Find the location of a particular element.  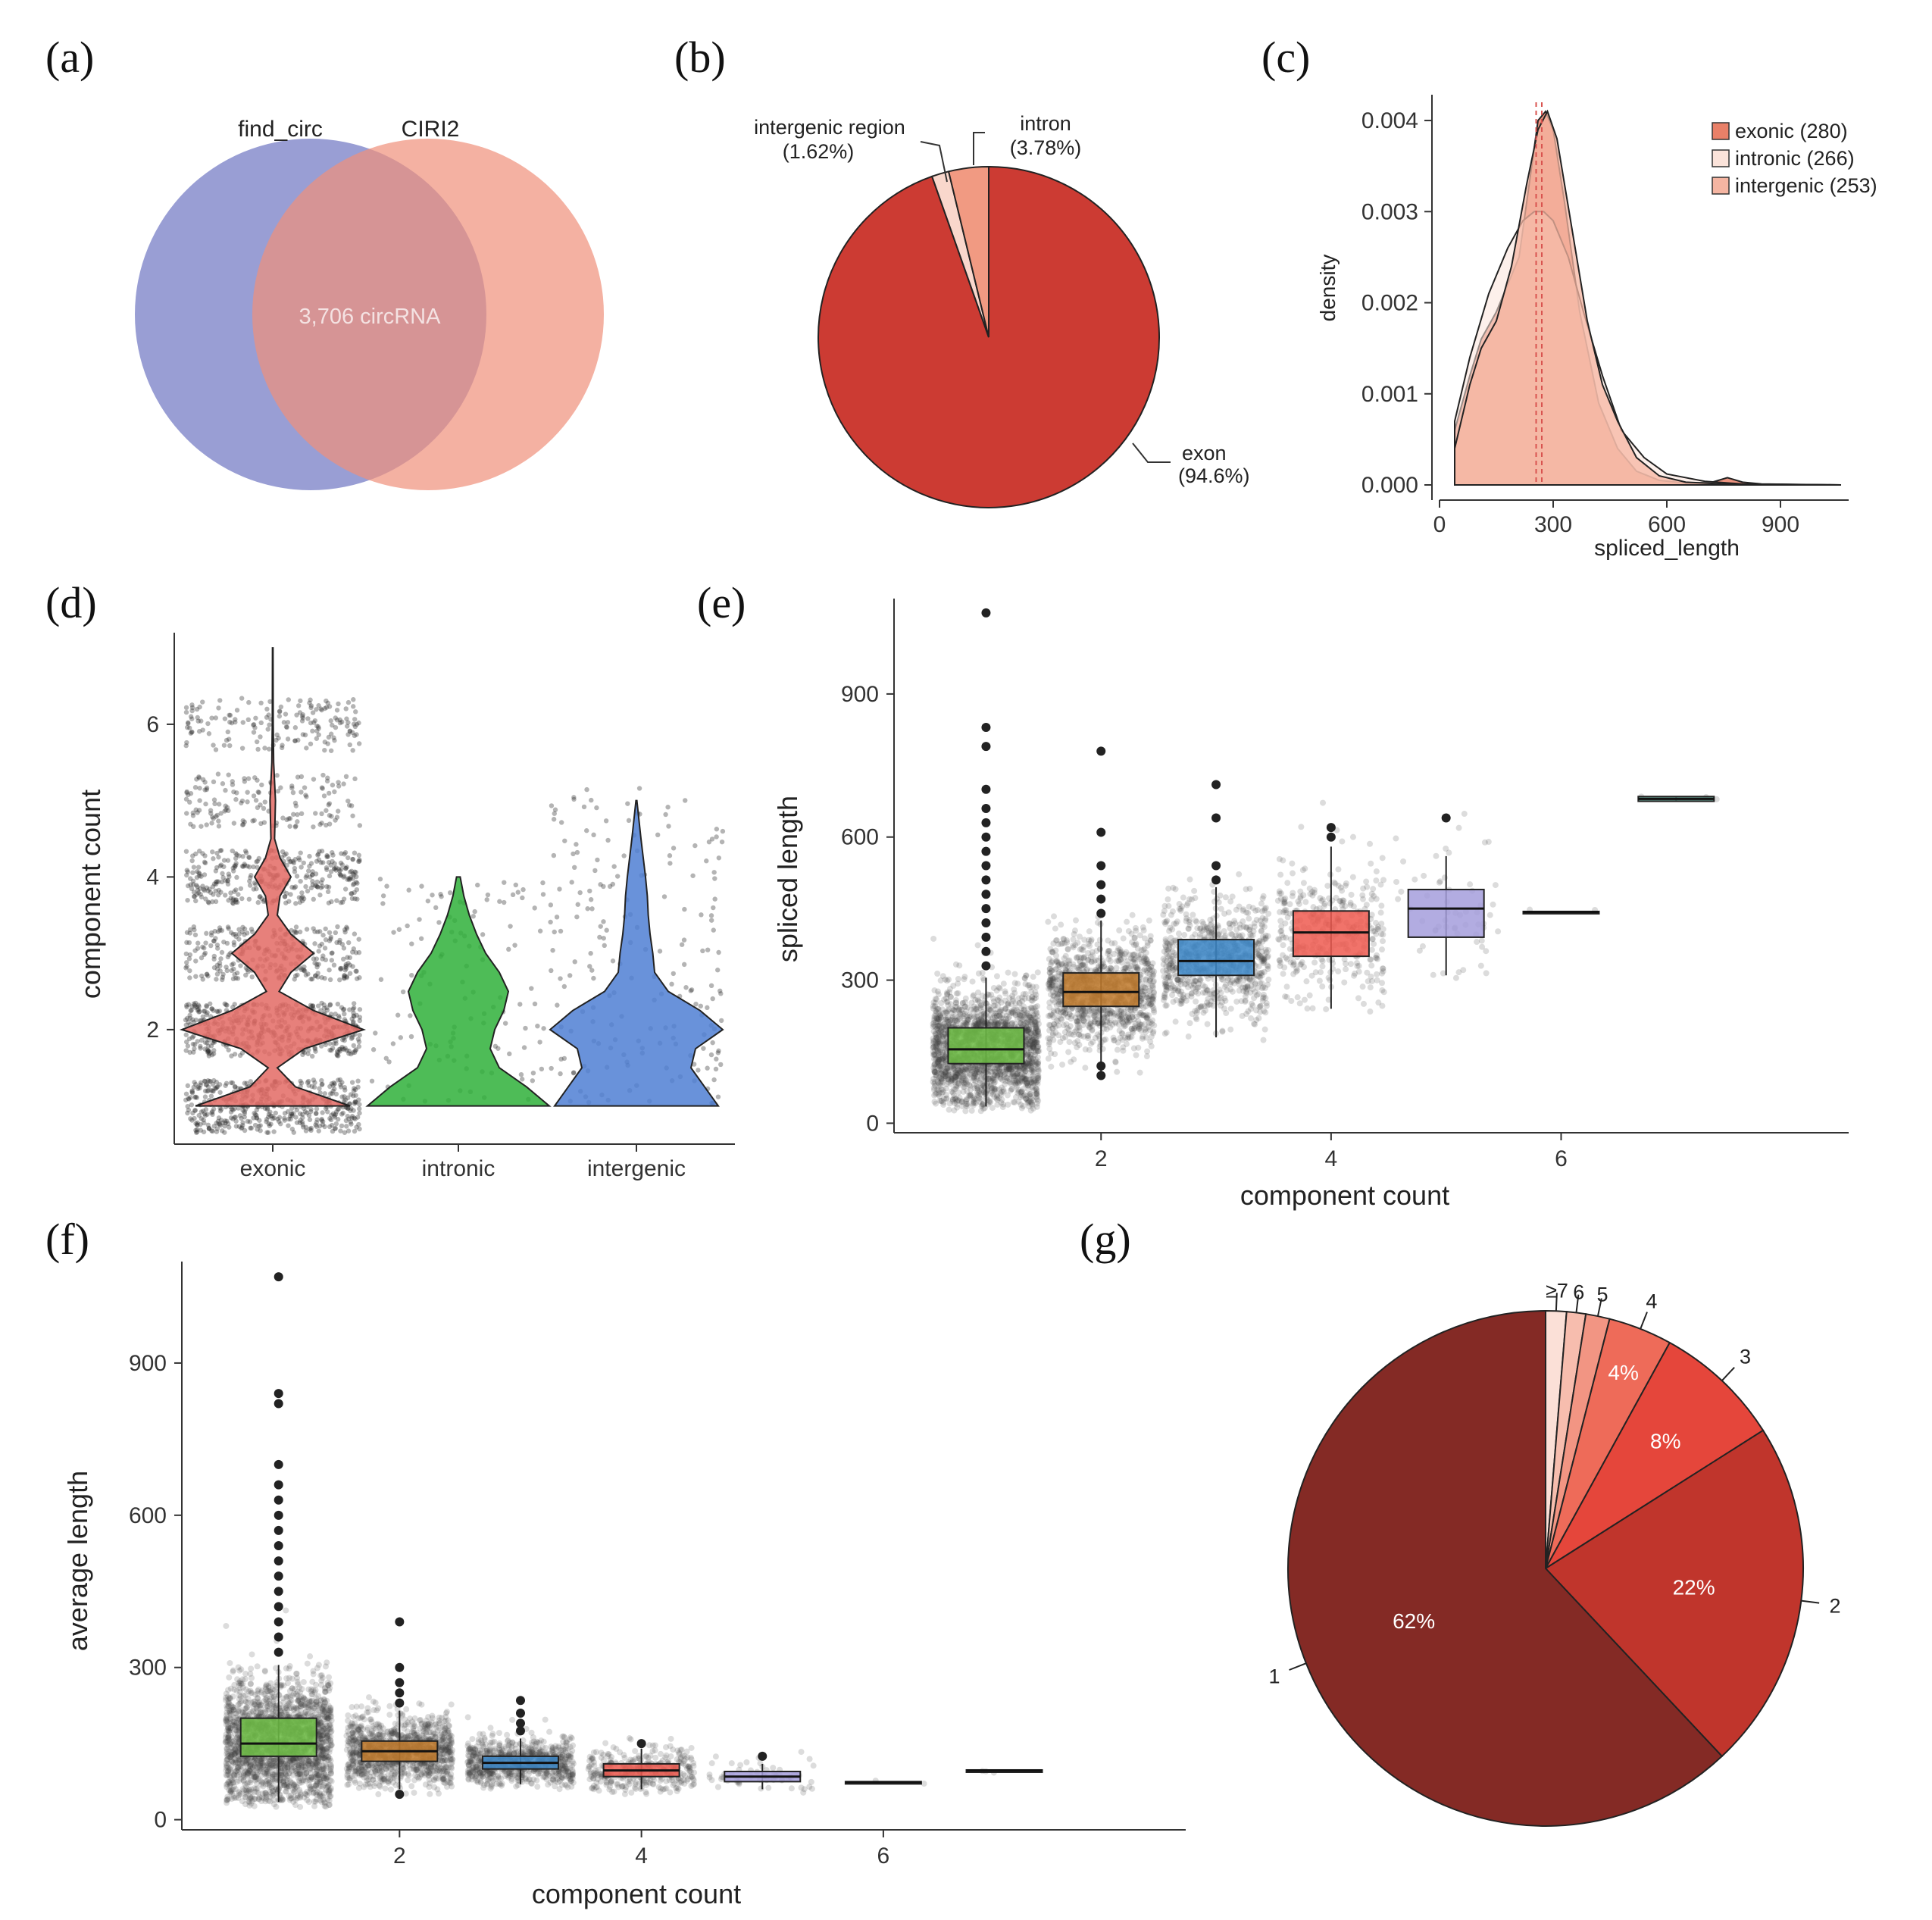

venn-diagram: find_circ CIRI2 3,706 circRNA is located at coordinates (369, 303).